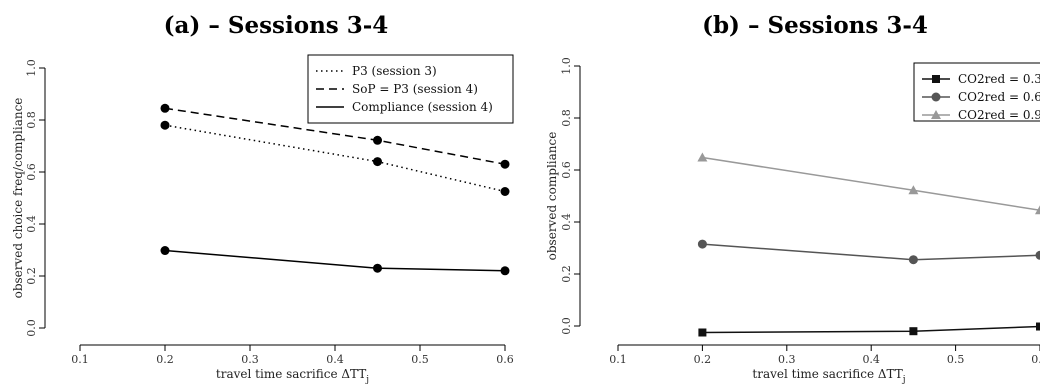 The width and height of the screenshot is (1040, 384). What do you see at coordinates (815, 25) in the screenshot?
I see `chart-title: (b) – Sessions 3-4` at bounding box center [815, 25].